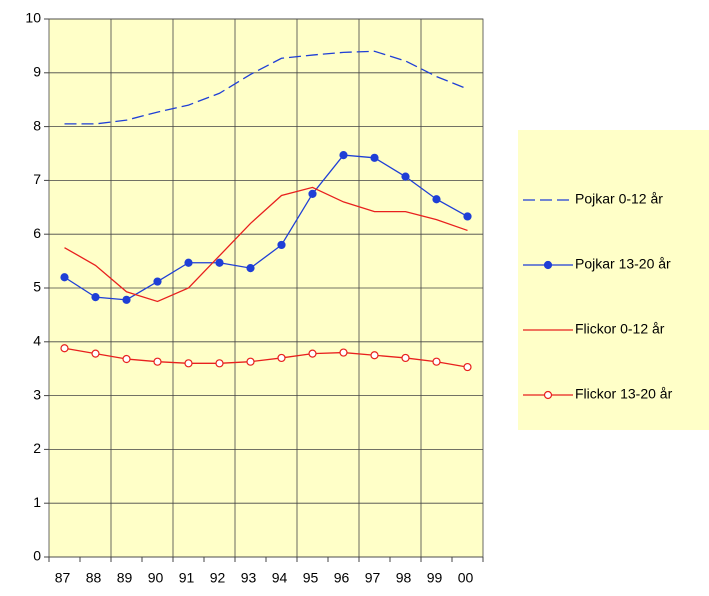 This screenshot has width=709, height=596. What do you see at coordinates (63, 578) in the screenshot?
I see `x-tick-label: 87` at bounding box center [63, 578].